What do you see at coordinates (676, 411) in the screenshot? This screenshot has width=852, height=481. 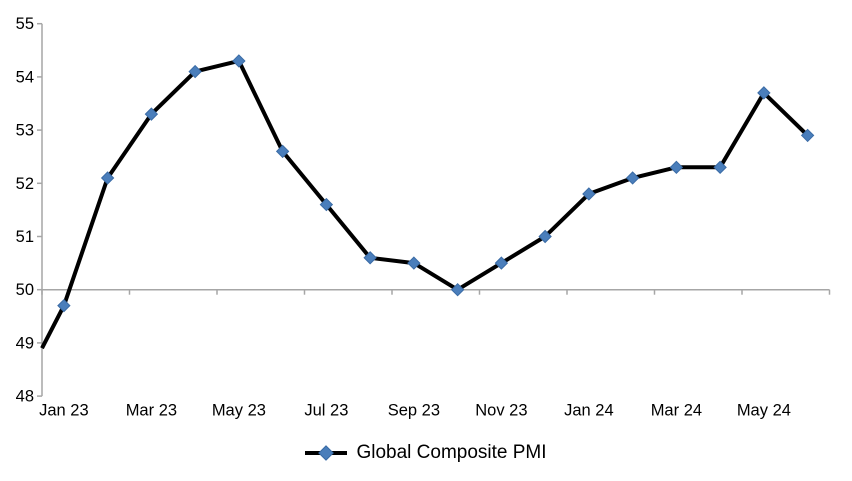 I see `x-axis-tick-label: Mar 24` at bounding box center [676, 411].